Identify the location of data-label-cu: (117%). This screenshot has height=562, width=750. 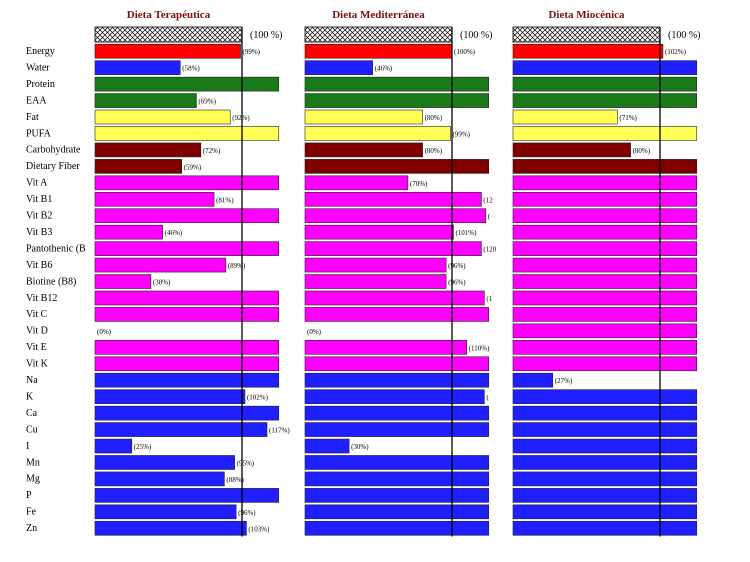
(279, 431).